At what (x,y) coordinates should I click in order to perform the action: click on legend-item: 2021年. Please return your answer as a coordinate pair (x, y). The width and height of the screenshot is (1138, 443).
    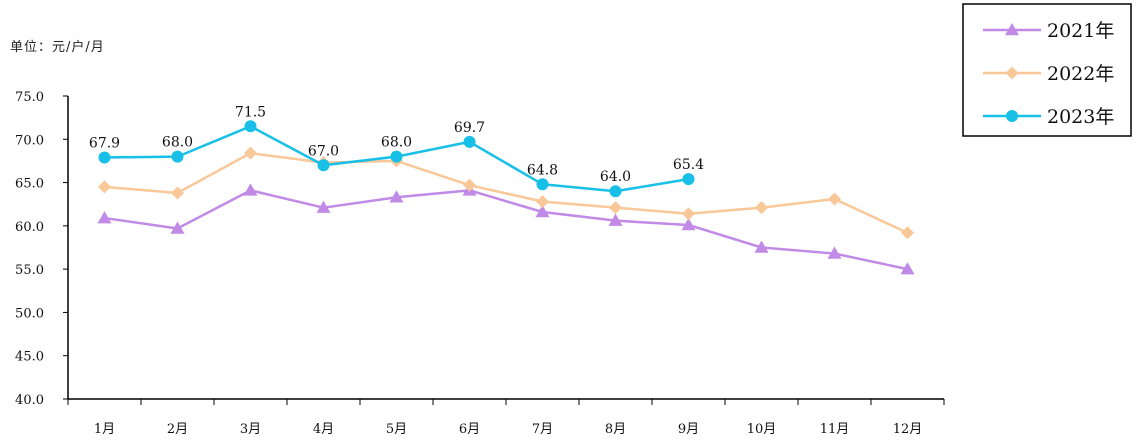
    Looking at the image, I should click on (1048, 31).